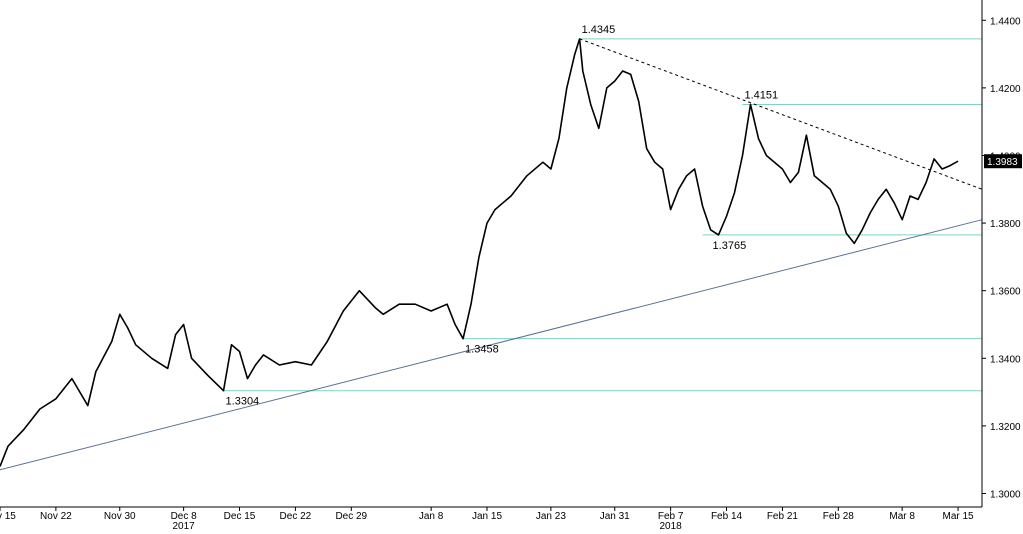 The height and width of the screenshot is (534, 1023). Describe the element at coordinates (783, 516) in the screenshot. I see `x-tick-label: Feb 21` at that location.